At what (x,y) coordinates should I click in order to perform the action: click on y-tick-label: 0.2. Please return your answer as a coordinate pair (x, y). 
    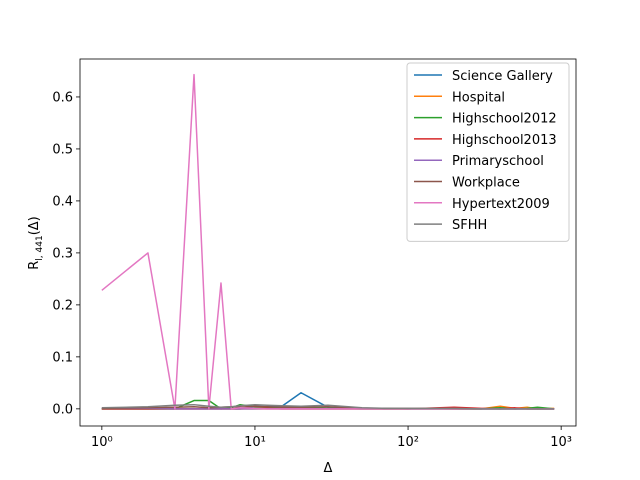
    Looking at the image, I should click on (62, 305).